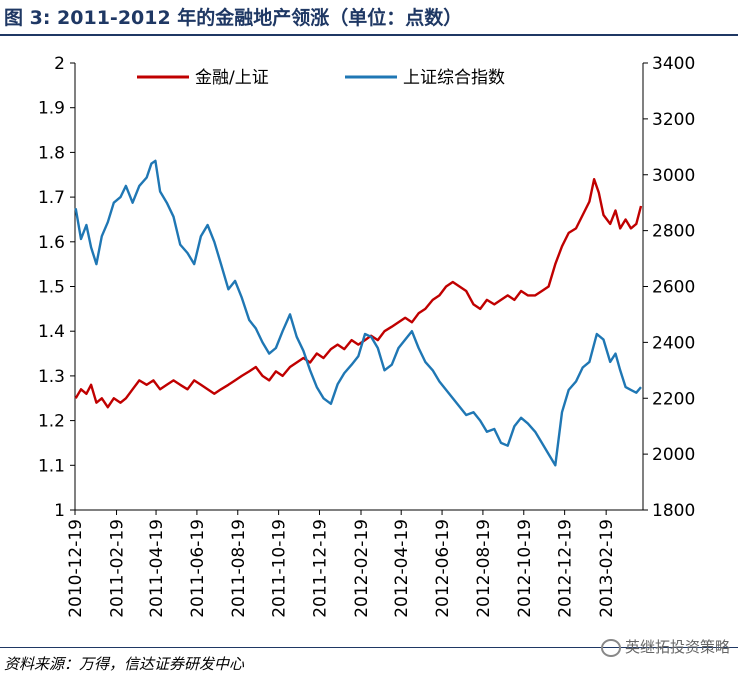 The height and width of the screenshot is (681, 738). What do you see at coordinates (607, 568) in the screenshot?
I see `x-tick-label: 2013-02-19` at bounding box center [607, 568].